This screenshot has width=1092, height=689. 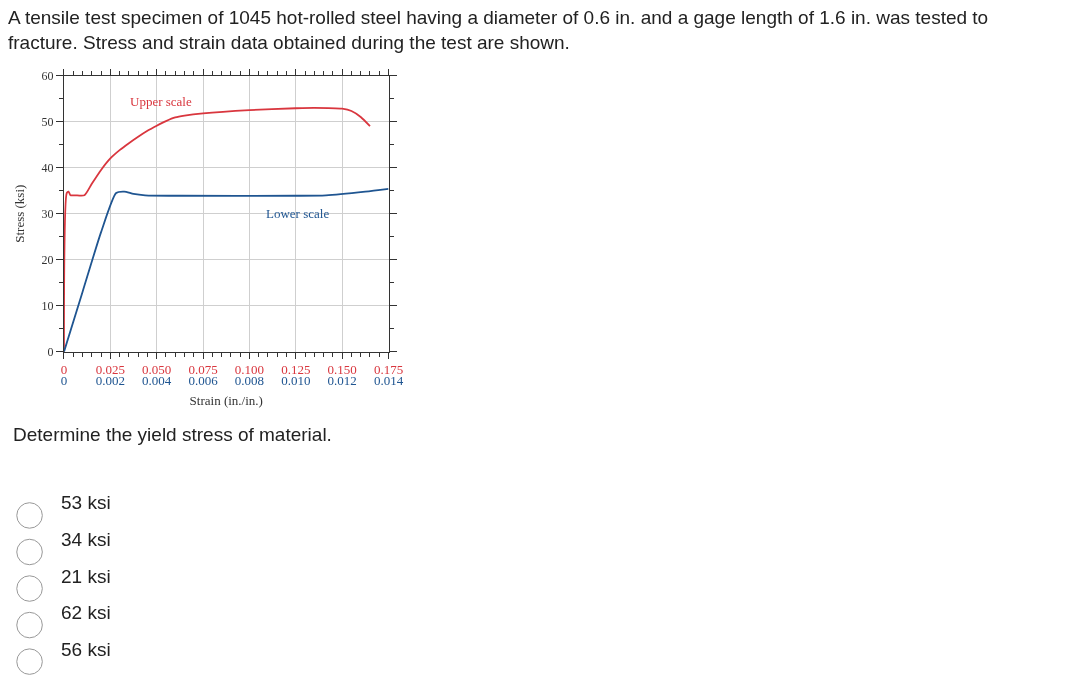 I want to click on y-tick-label: 0, so click(x=50, y=352).